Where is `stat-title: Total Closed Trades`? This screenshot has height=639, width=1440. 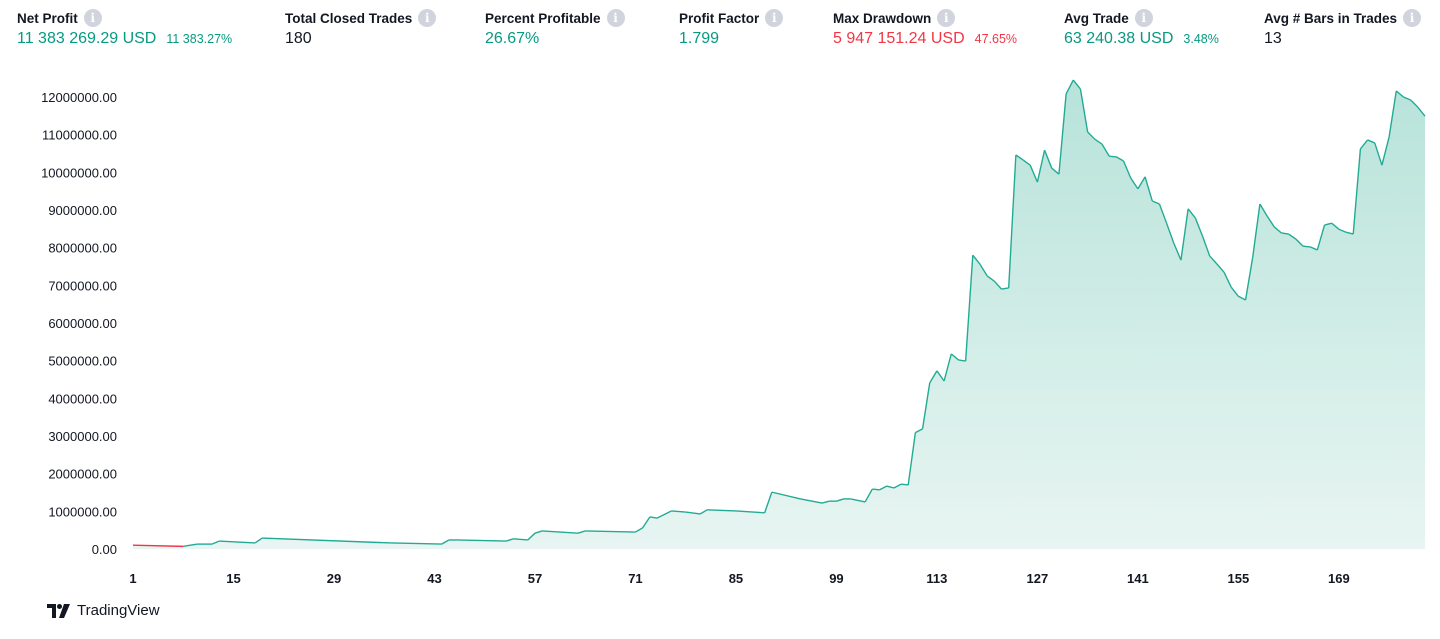
stat-title: Total Closed Trades is located at coordinates (349, 18).